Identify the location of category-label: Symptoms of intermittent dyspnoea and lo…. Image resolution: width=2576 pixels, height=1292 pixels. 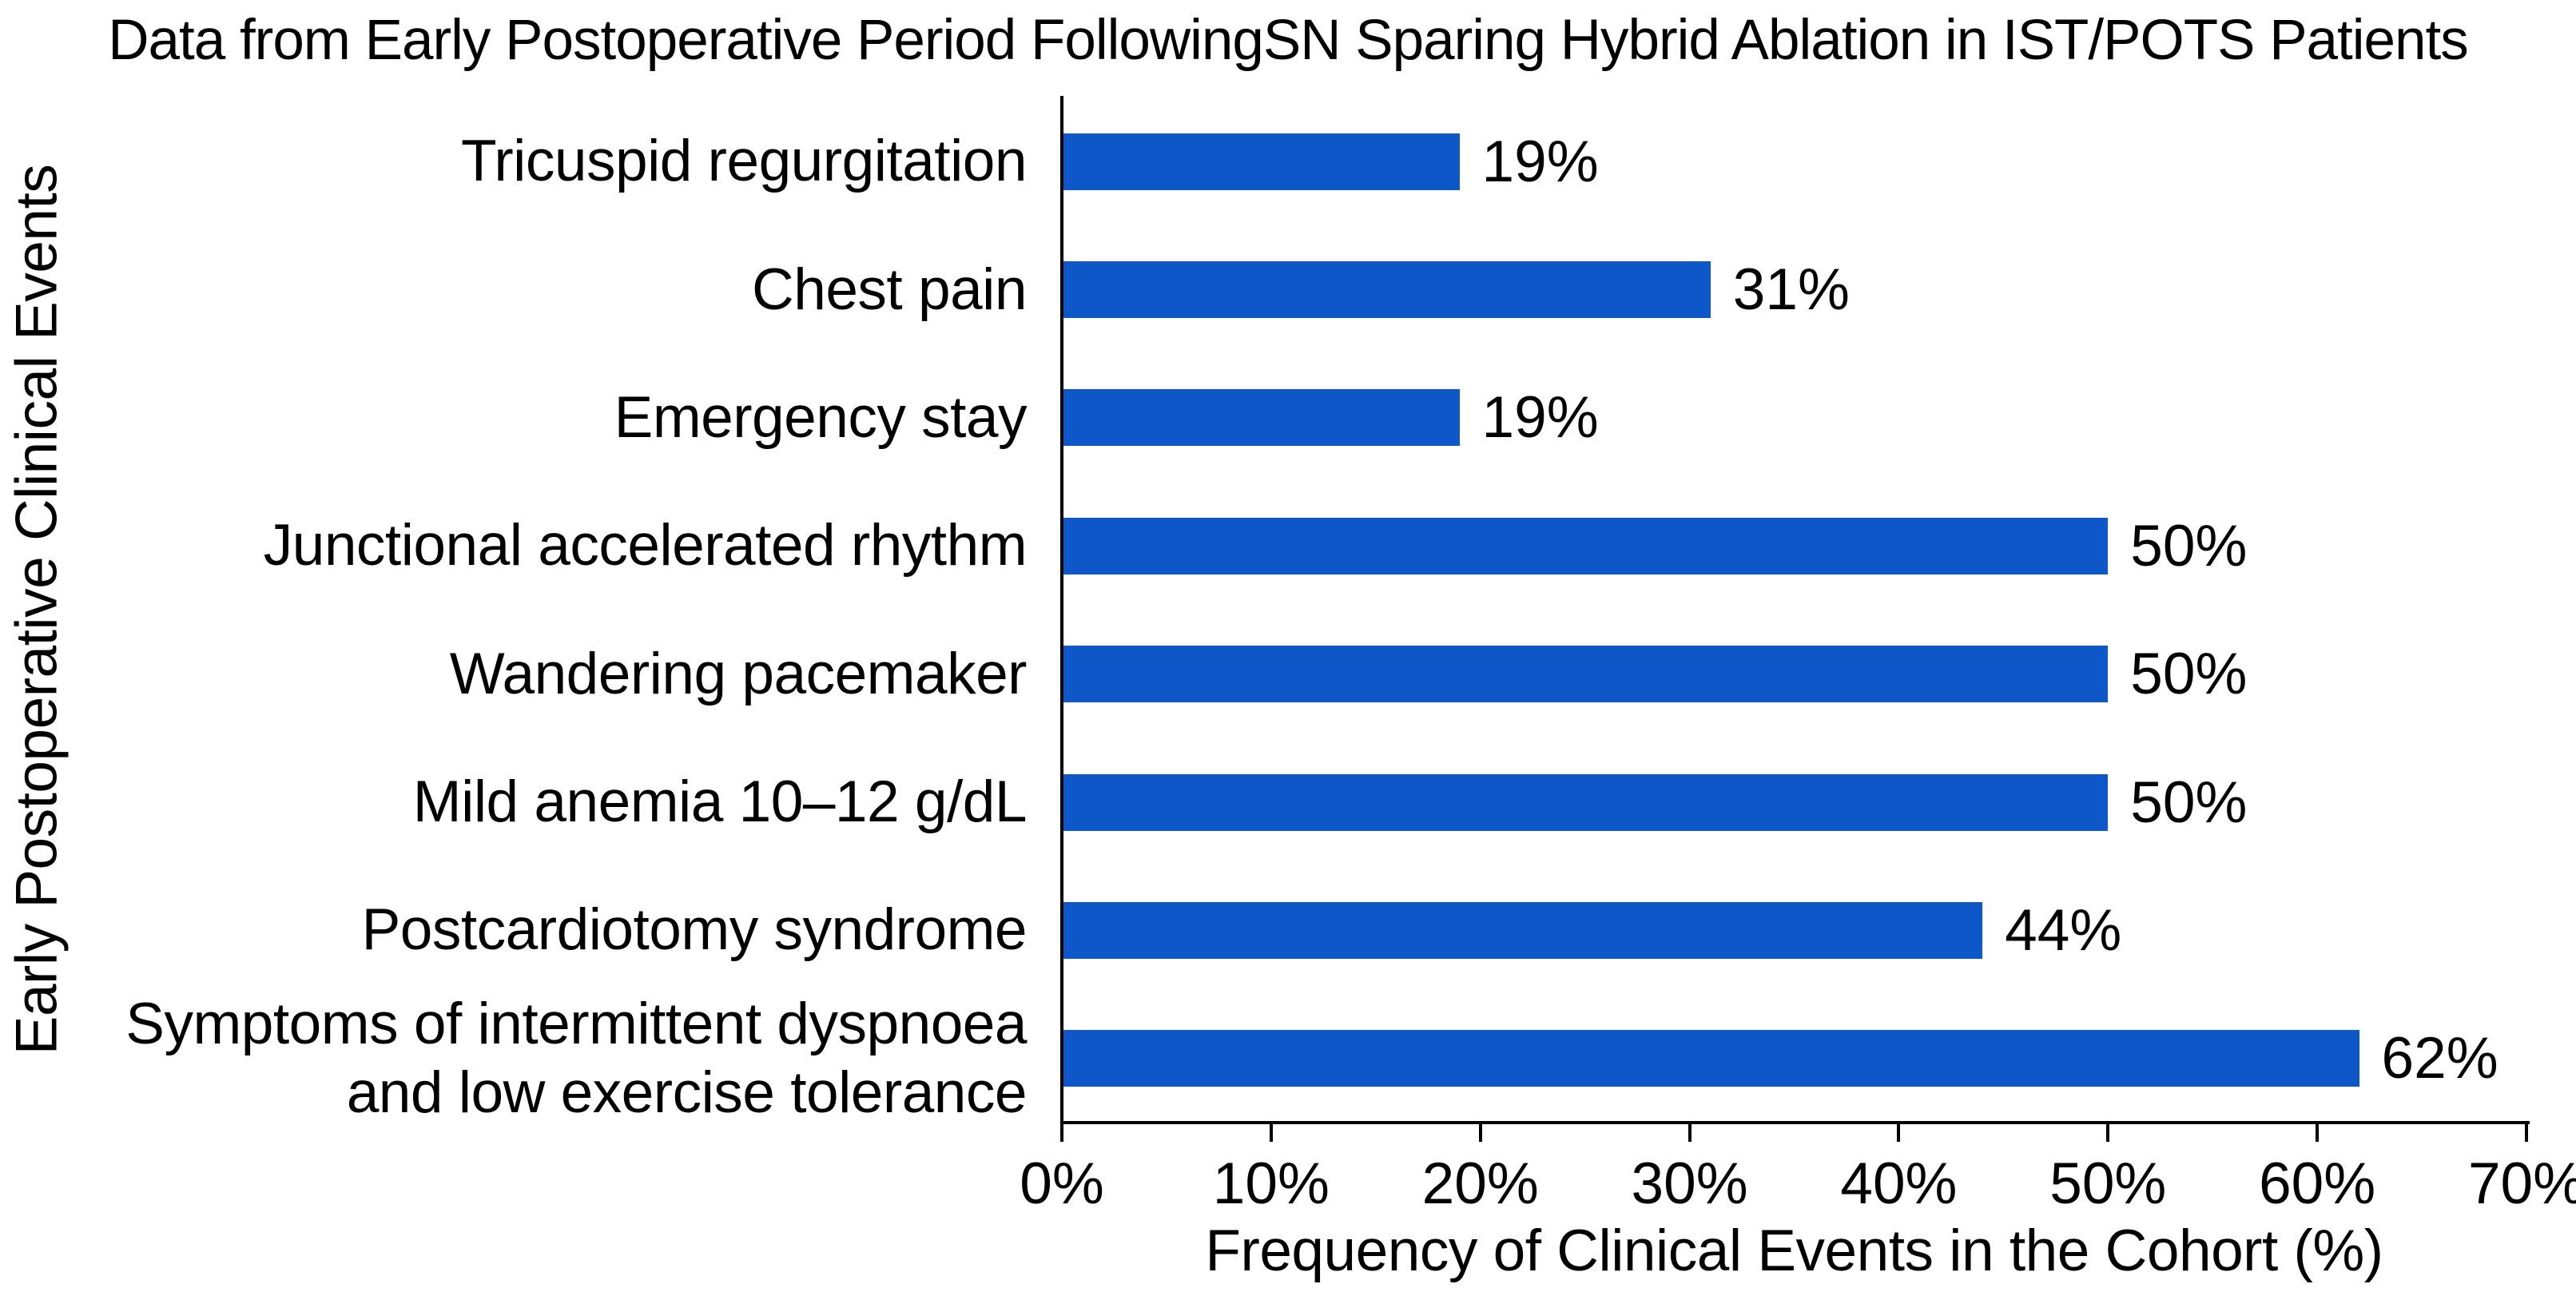
(576, 1058).